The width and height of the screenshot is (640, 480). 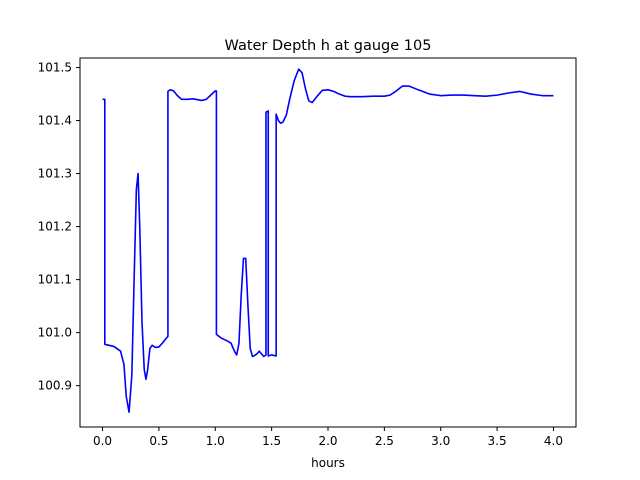 What do you see at coordinates (440, 441) in the screenshot?
I see `x-tick-label: 3.0` at bounding box center [440, 441].